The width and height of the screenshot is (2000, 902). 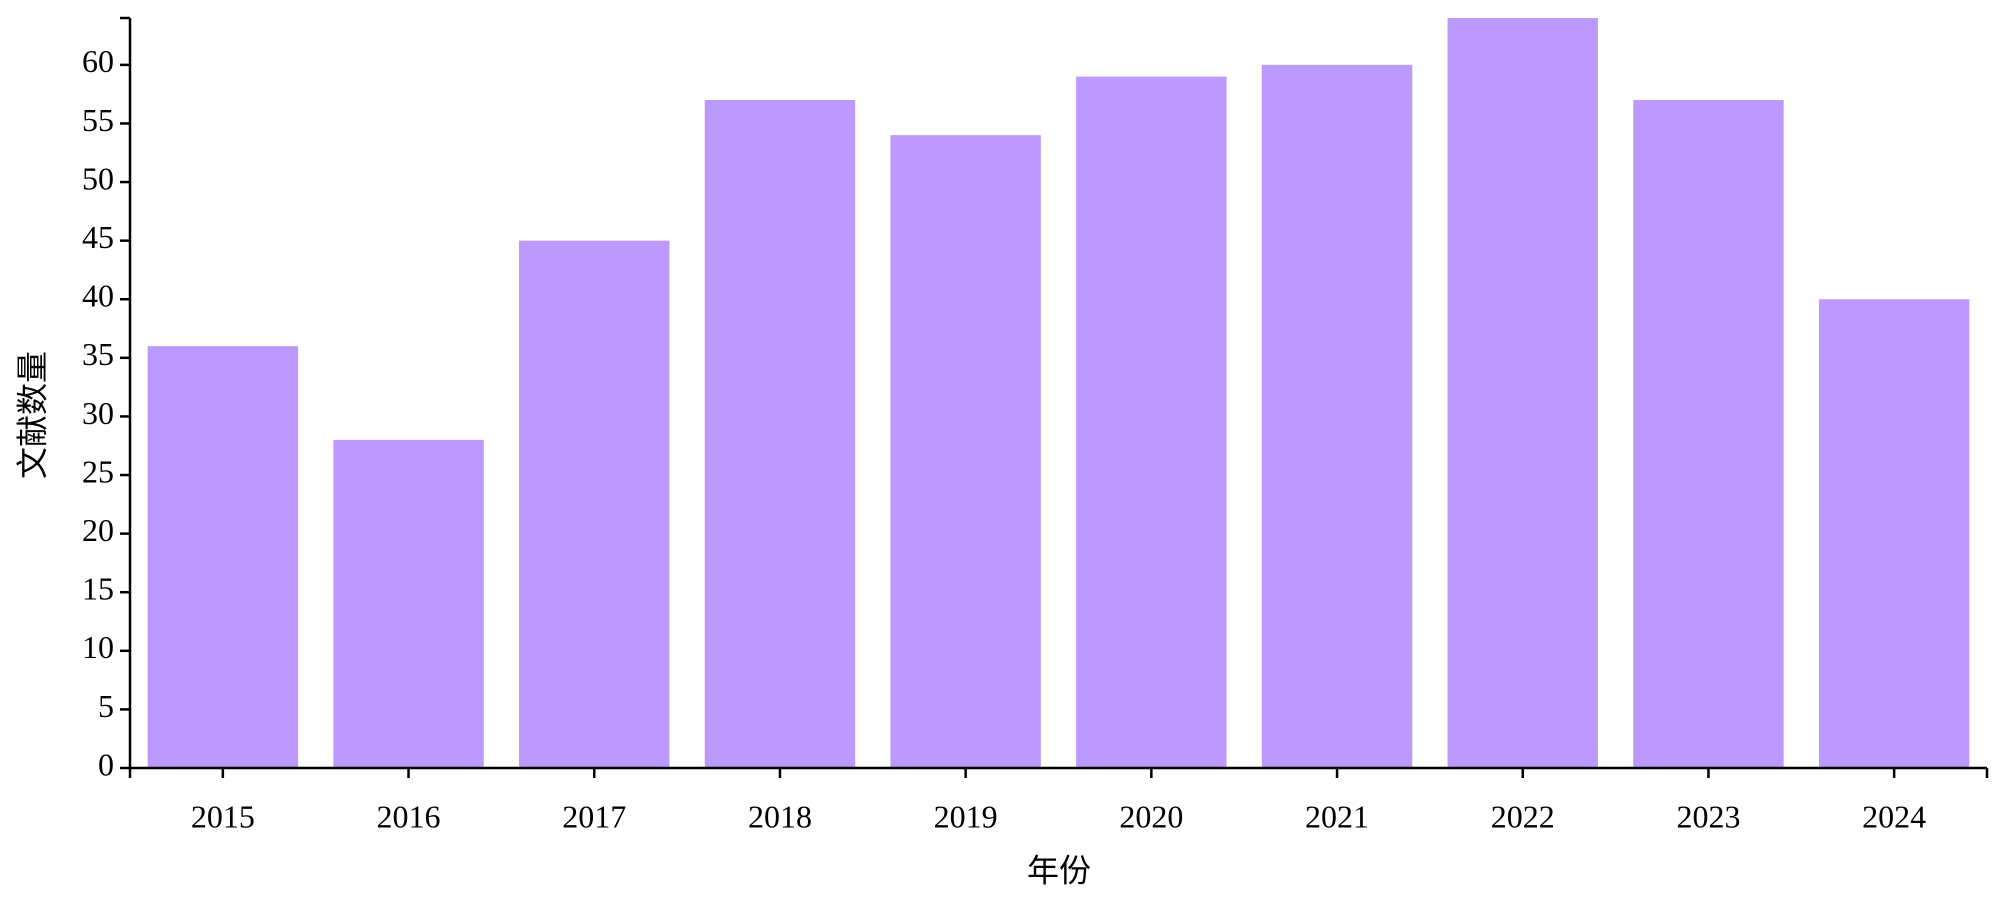 What do you see at coordinates (98, 237) in the screenshot?
I see `y-tick-label: 45` at bounding box center [98, 237].